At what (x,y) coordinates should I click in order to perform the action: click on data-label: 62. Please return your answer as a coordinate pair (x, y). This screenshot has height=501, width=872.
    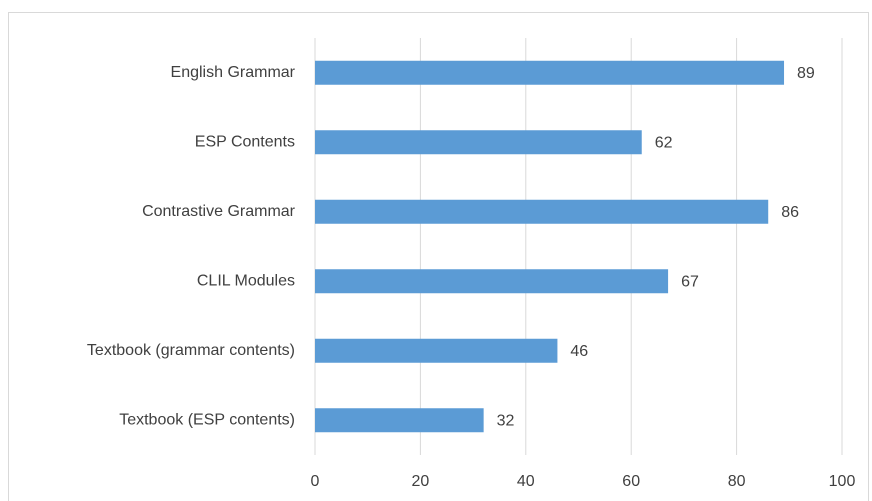
    Looking at the image, I should click on (664, 142).